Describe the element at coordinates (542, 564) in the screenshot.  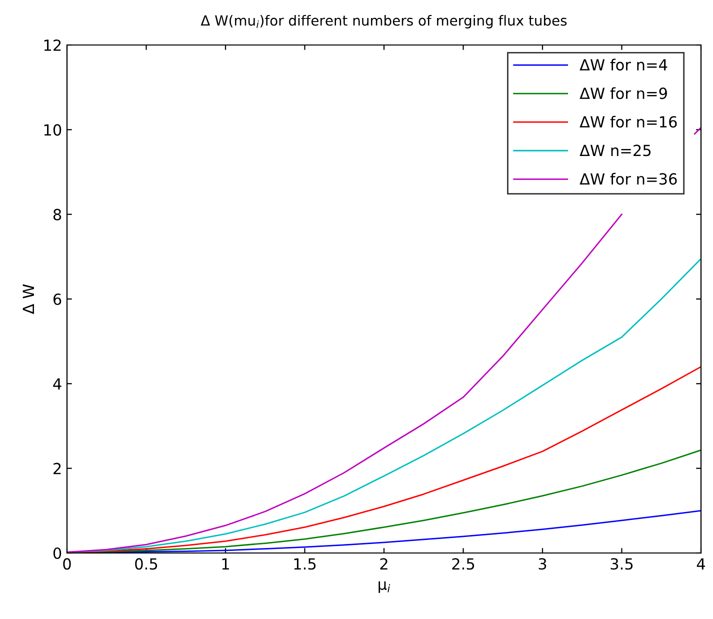
I see `x-tick-label: 3` at that location.